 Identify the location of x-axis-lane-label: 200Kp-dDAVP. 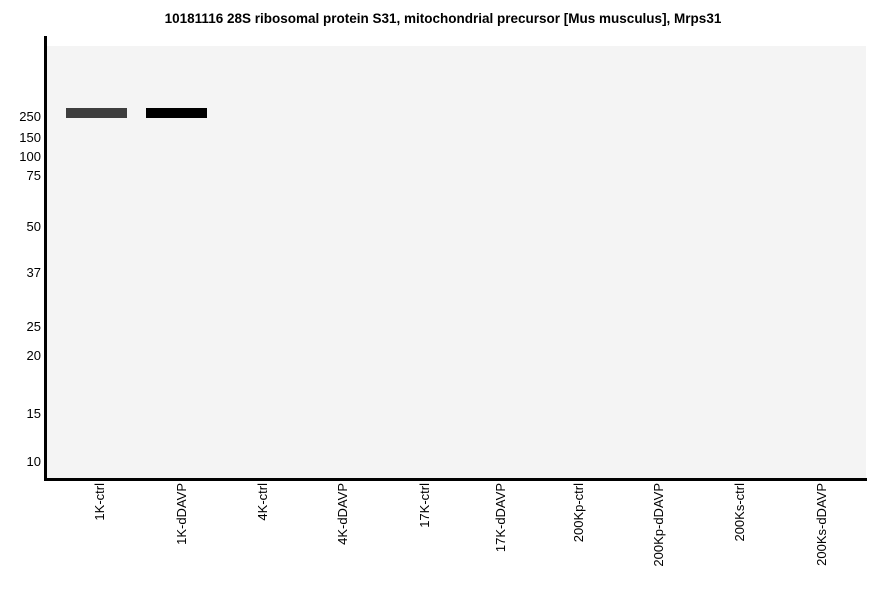
(658, 525).